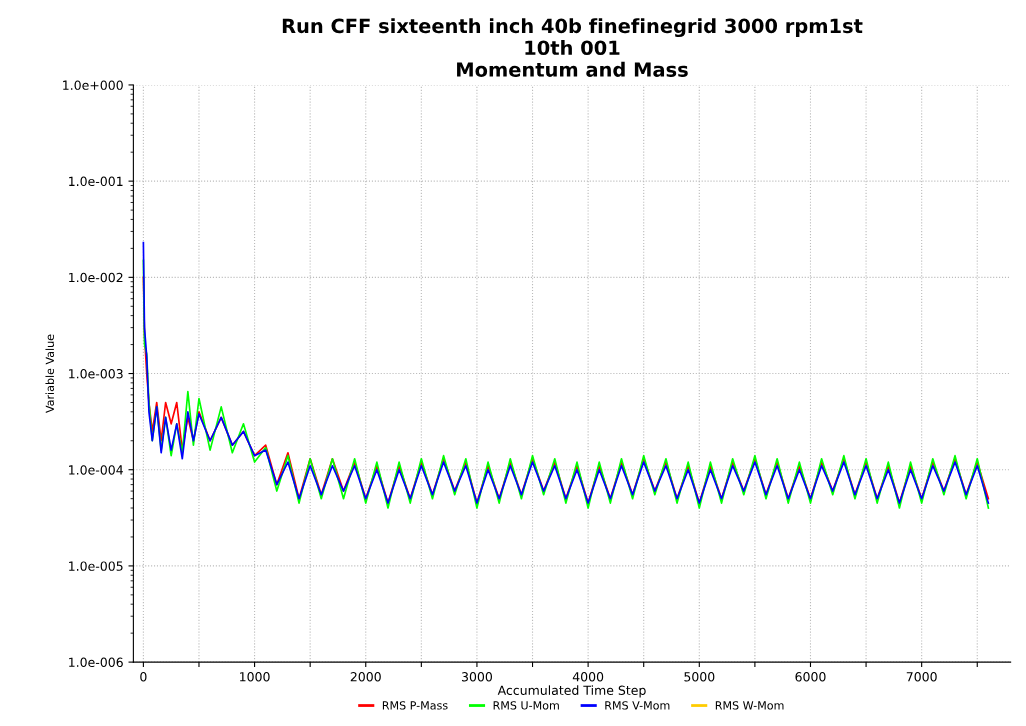  What do you see at coordinates (93, 85) in the screenshot?
I see `y-tick-label: 1.0e+000` at bounding box center [93, 85].